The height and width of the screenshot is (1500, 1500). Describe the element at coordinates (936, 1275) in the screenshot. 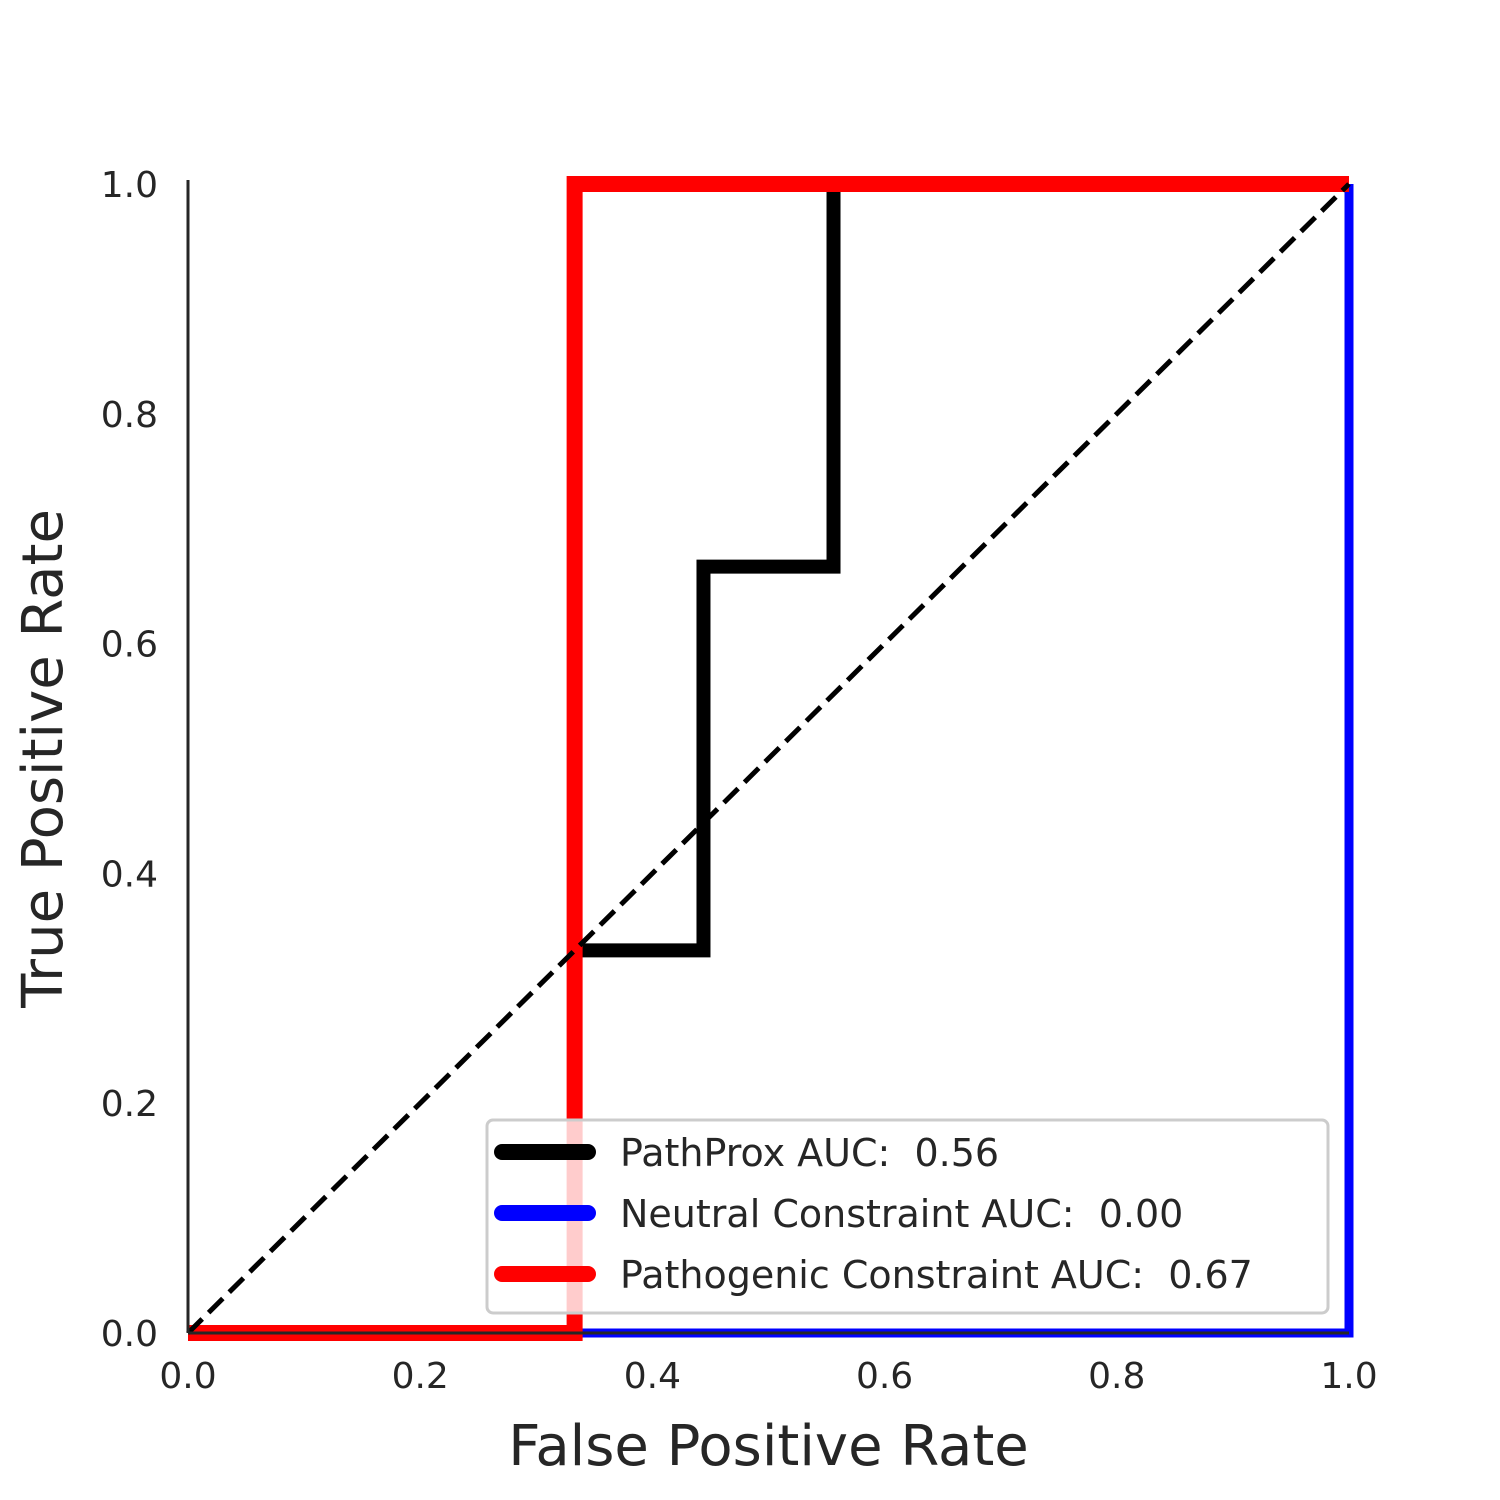

I see `legend-entry-label: Pathogenic Constraint AUC: 0.67` at that location.